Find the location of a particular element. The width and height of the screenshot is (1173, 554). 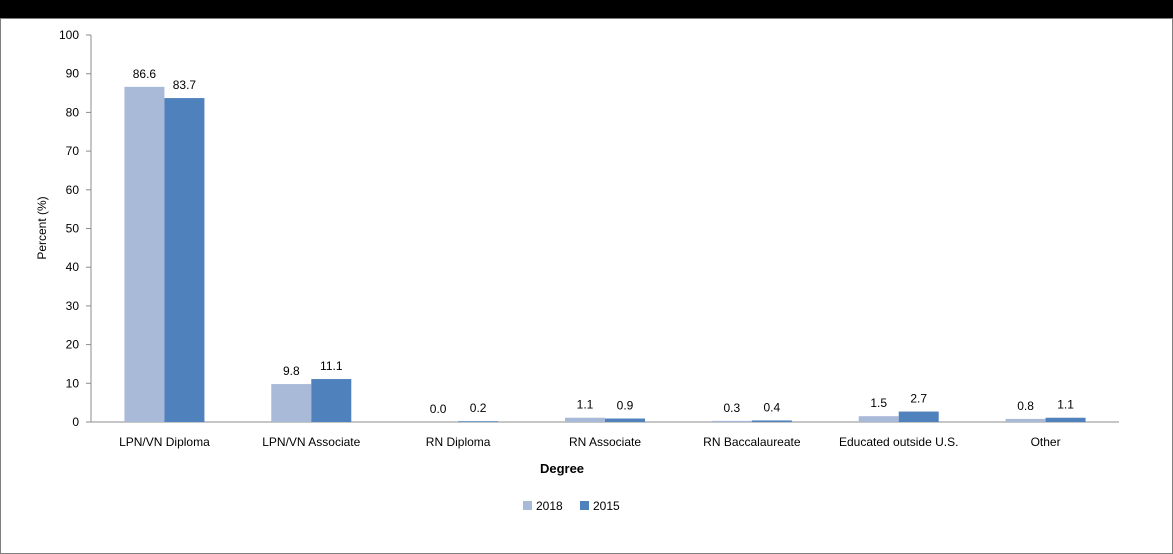

x-tick-label: Other is located at coordinates (1046, 442).